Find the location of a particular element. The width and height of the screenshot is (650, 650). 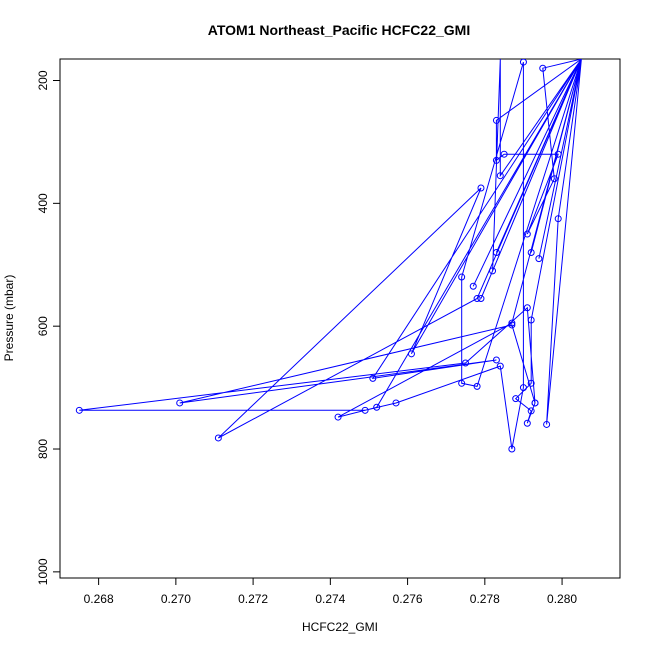

x-tick-label: 0.274 is located at coordinates (330, 599).